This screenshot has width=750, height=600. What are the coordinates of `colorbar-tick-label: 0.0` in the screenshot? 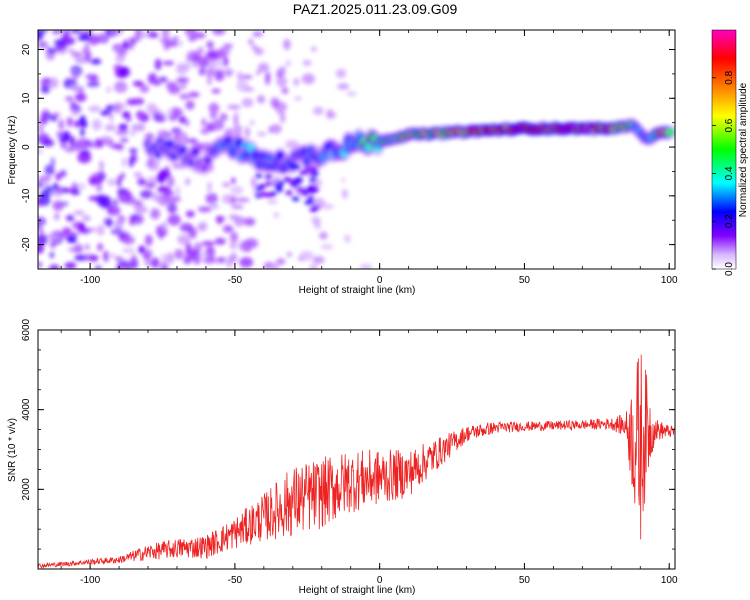 It's located at (729, 269).